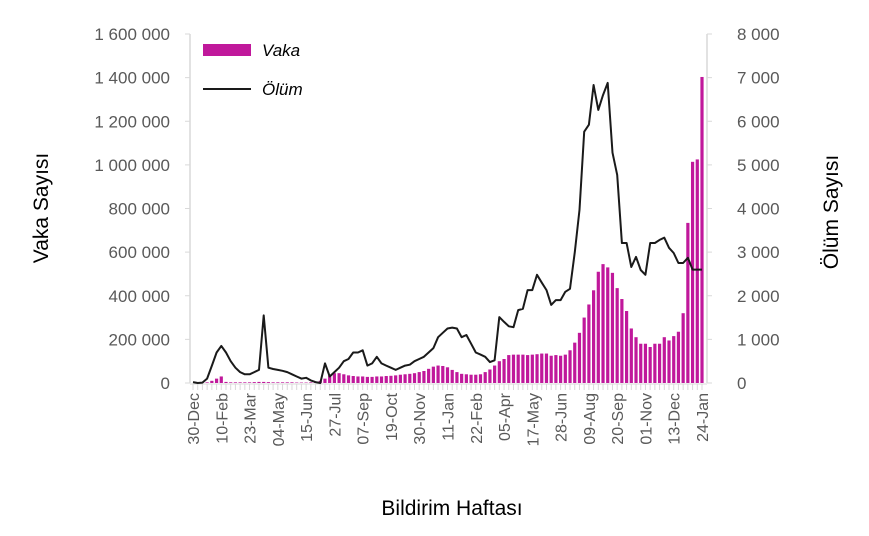 This screenshot has width=869, height=536. What do you see at coordinates (251, 417) in the screenshot?
I see `x-tick-label: 23-Mar` at bounding box center [251, 417].